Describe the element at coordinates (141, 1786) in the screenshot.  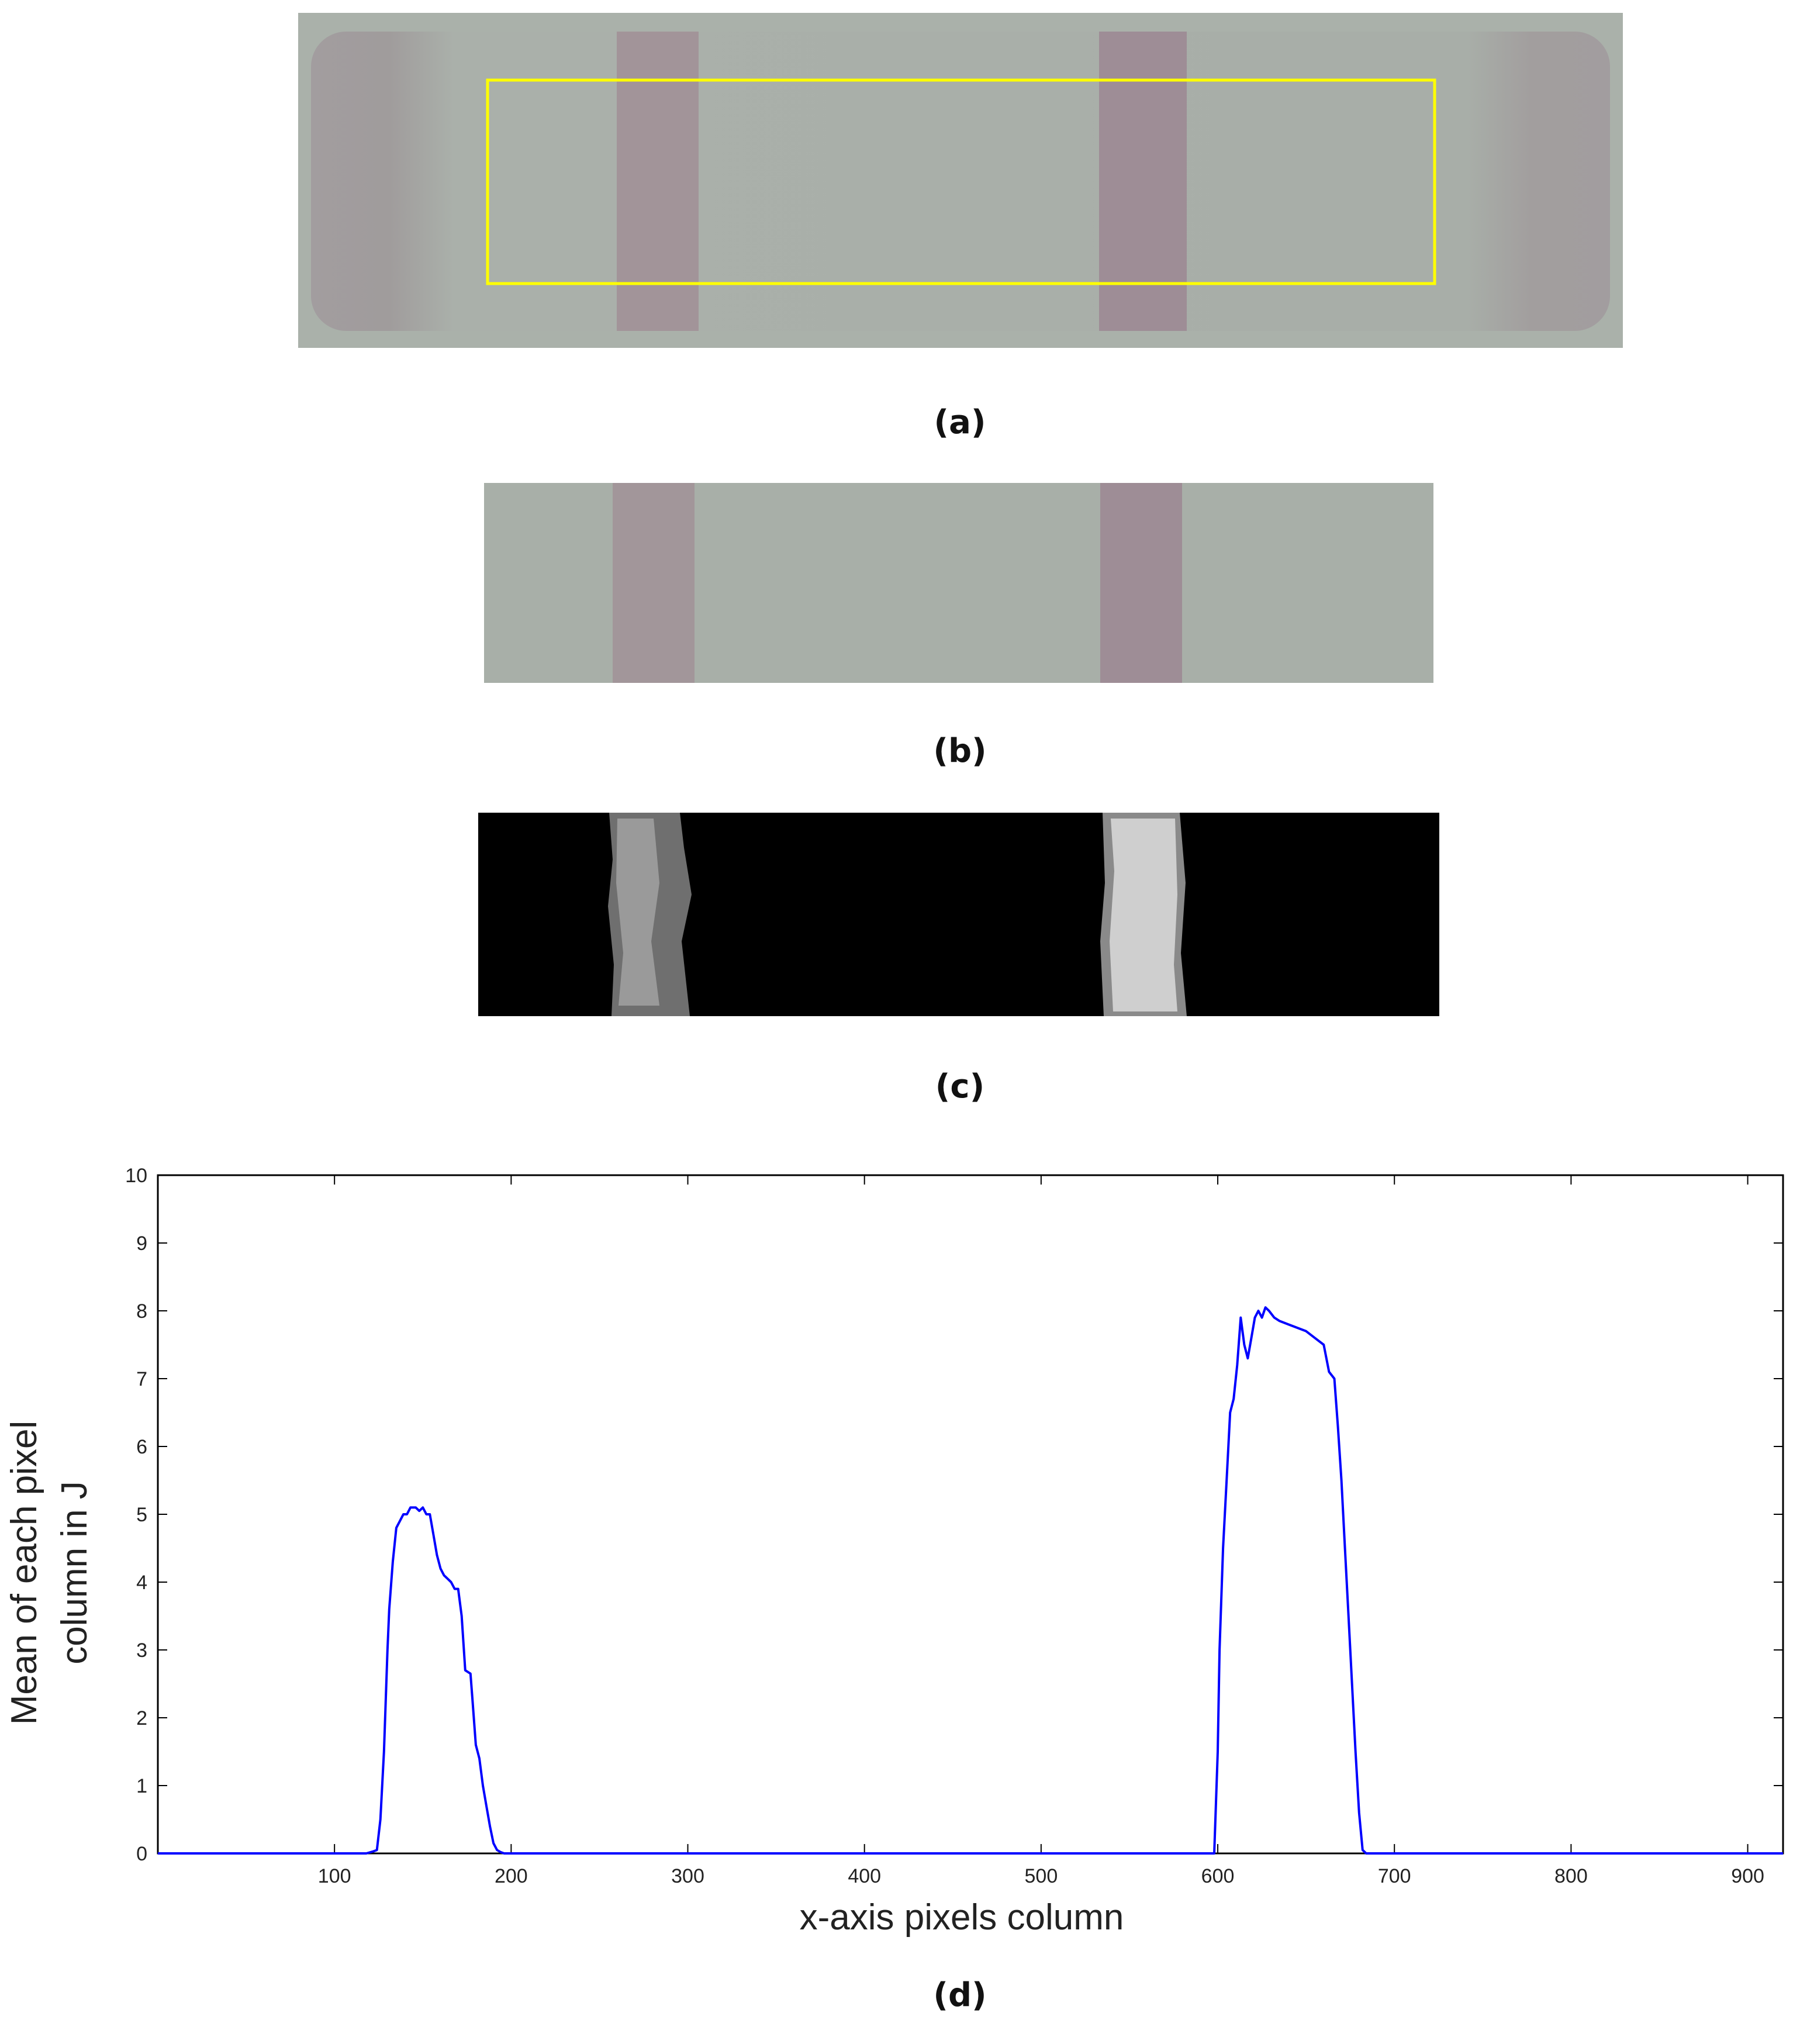
I see `y-tick-label: 1` at that location.